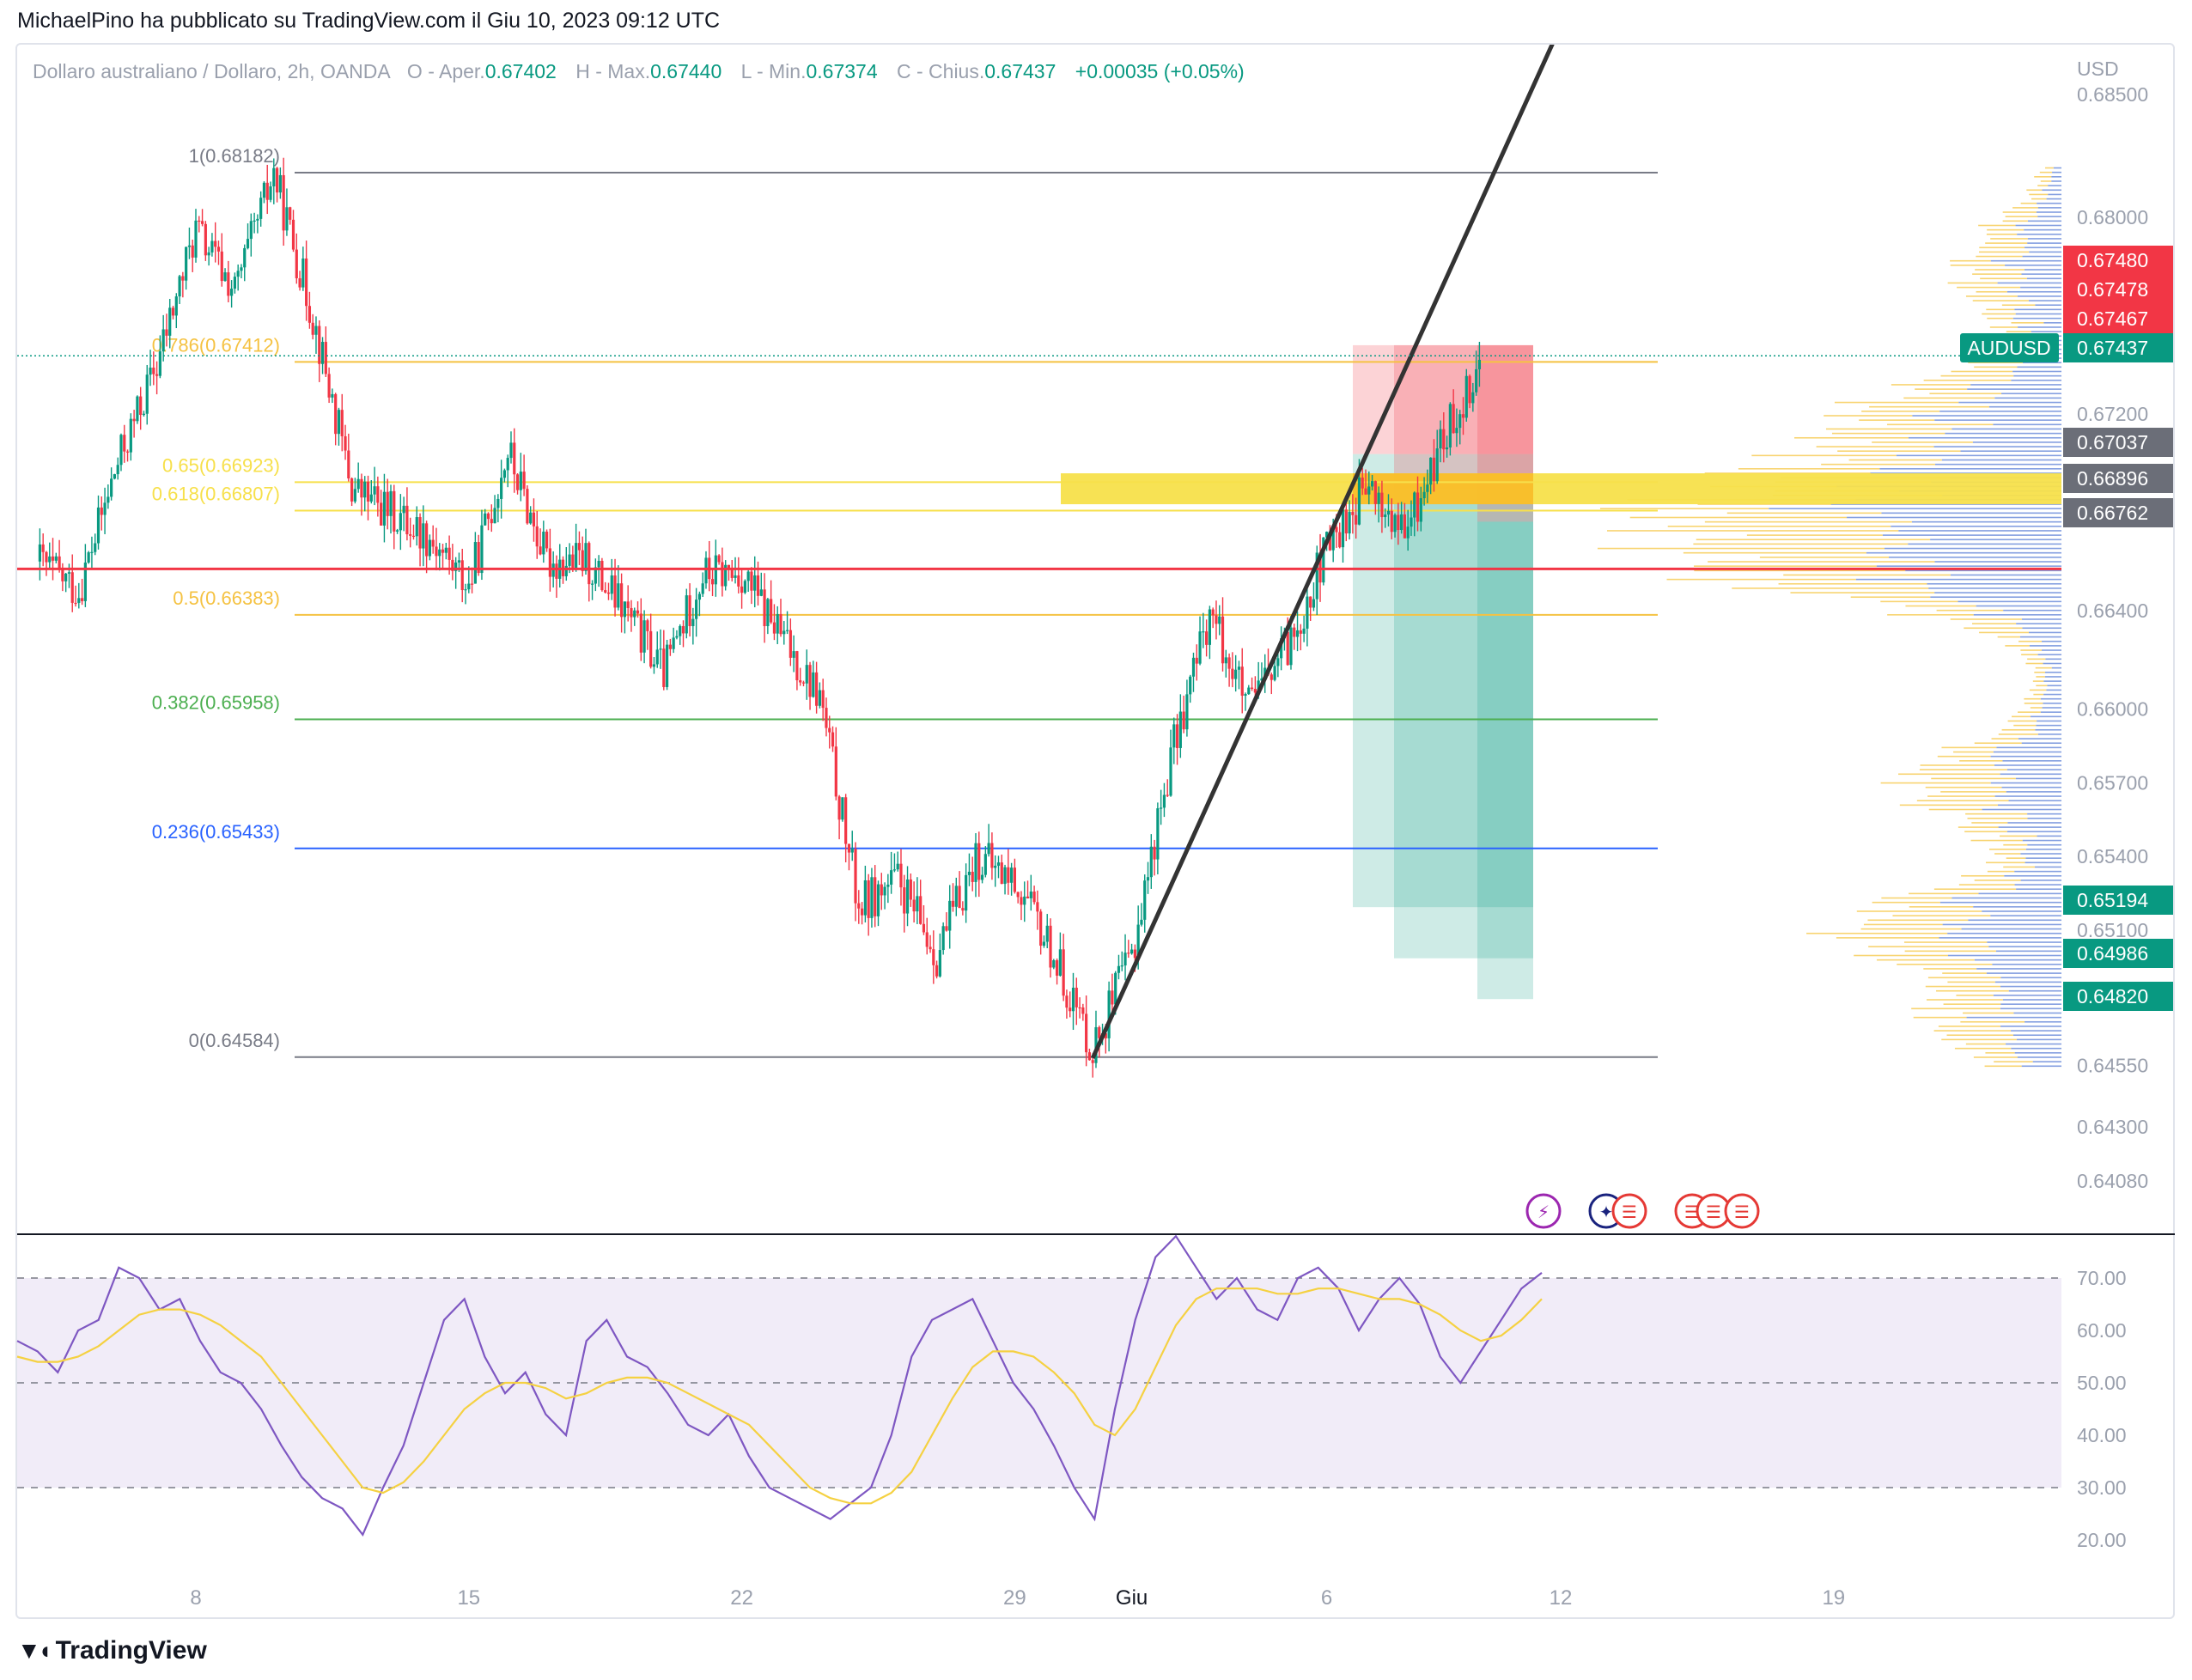  I want to click on icon-glyph: ✦, so click(1606, 1212).